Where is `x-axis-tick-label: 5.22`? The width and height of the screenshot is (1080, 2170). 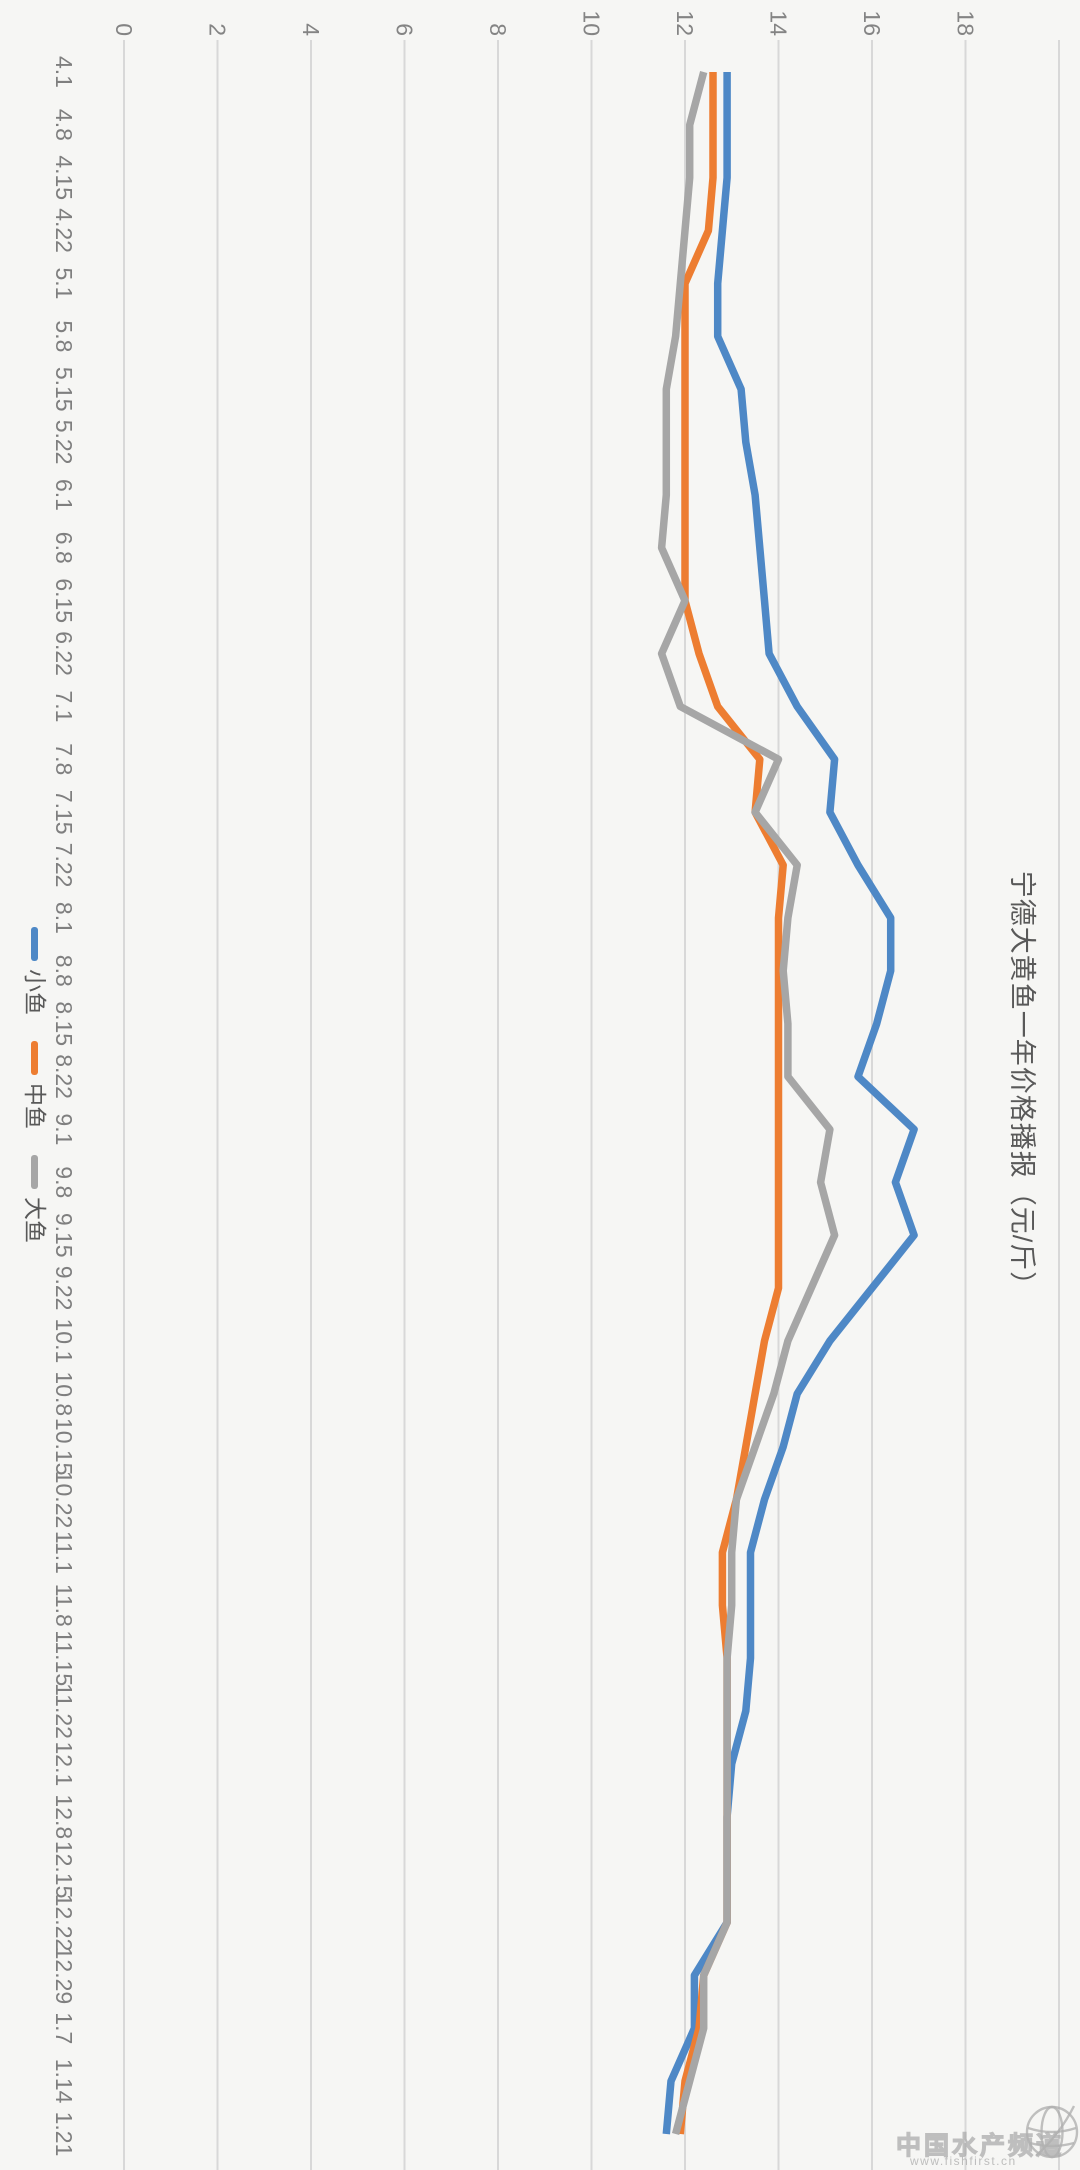
x-axis-tick-label: 5.22 is located at coordinates (64, 442).